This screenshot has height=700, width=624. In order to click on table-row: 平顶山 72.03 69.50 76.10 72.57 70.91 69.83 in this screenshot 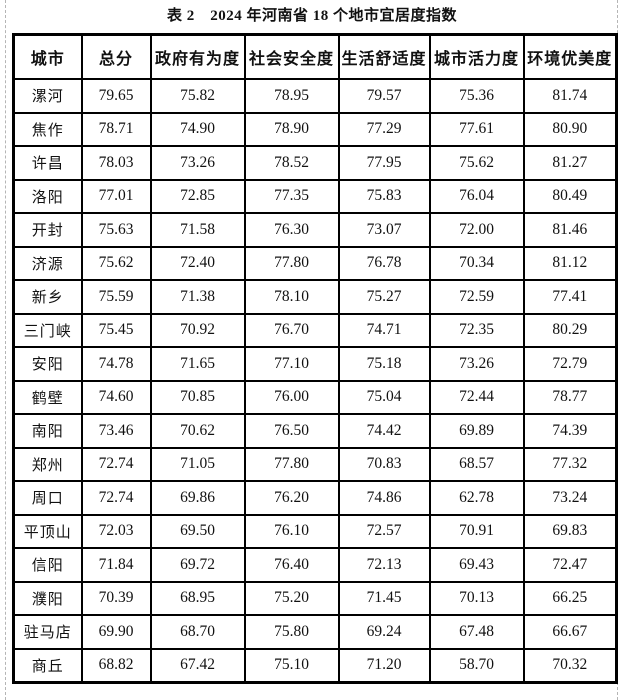, I will do `click(315, 531)`.